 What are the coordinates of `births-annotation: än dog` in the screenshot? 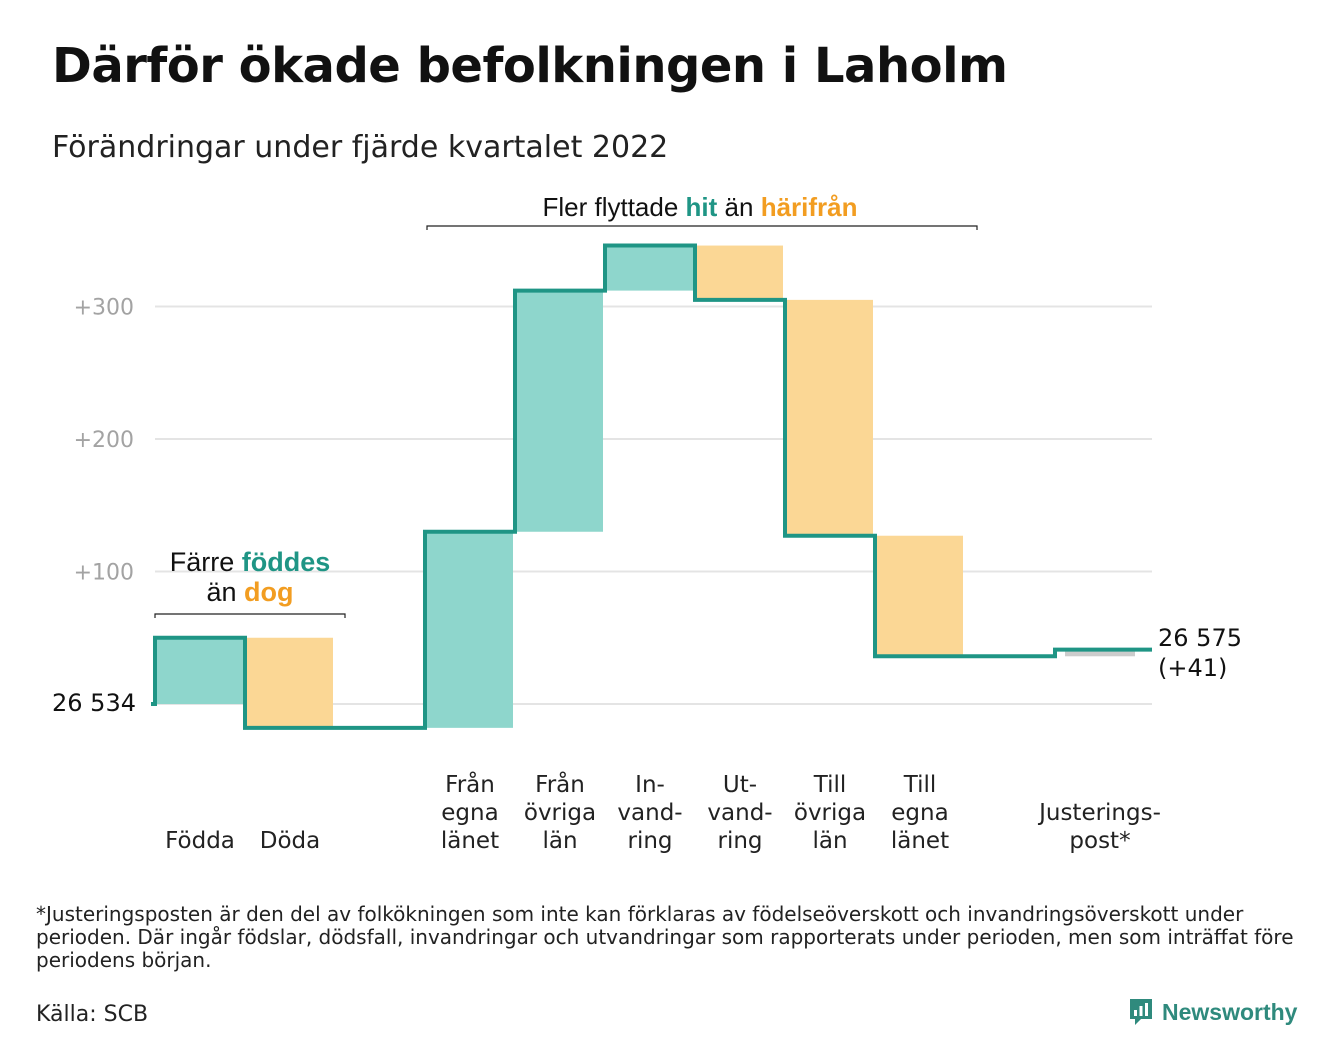 It's located at (249, 592).